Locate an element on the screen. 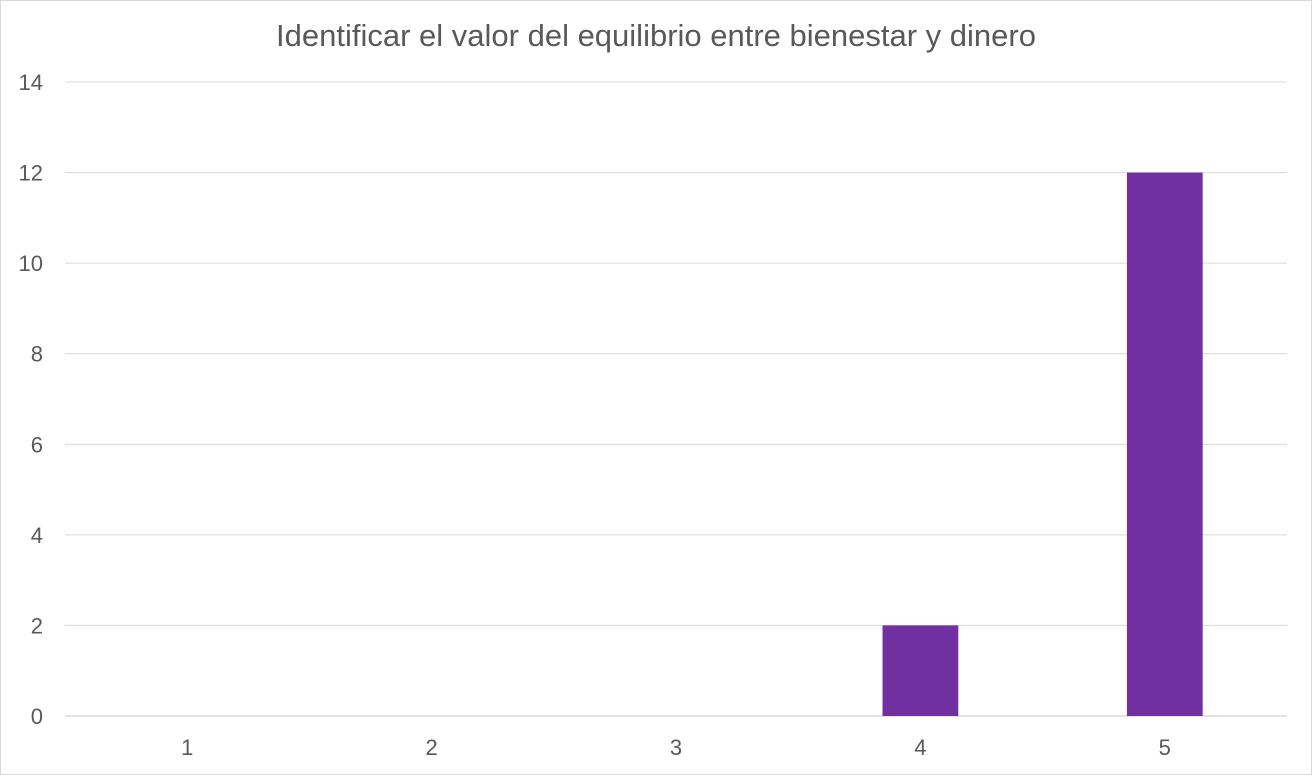  y-tick-label: 12 is located at coordinates (31, 173).